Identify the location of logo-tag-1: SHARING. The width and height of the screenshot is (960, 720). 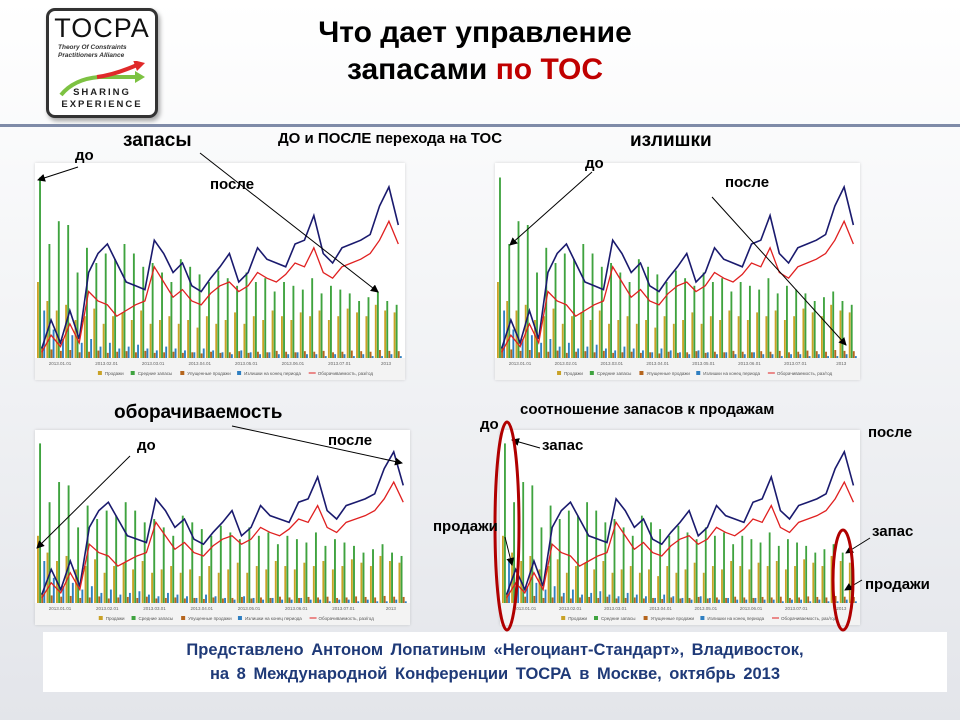
(102, 92).